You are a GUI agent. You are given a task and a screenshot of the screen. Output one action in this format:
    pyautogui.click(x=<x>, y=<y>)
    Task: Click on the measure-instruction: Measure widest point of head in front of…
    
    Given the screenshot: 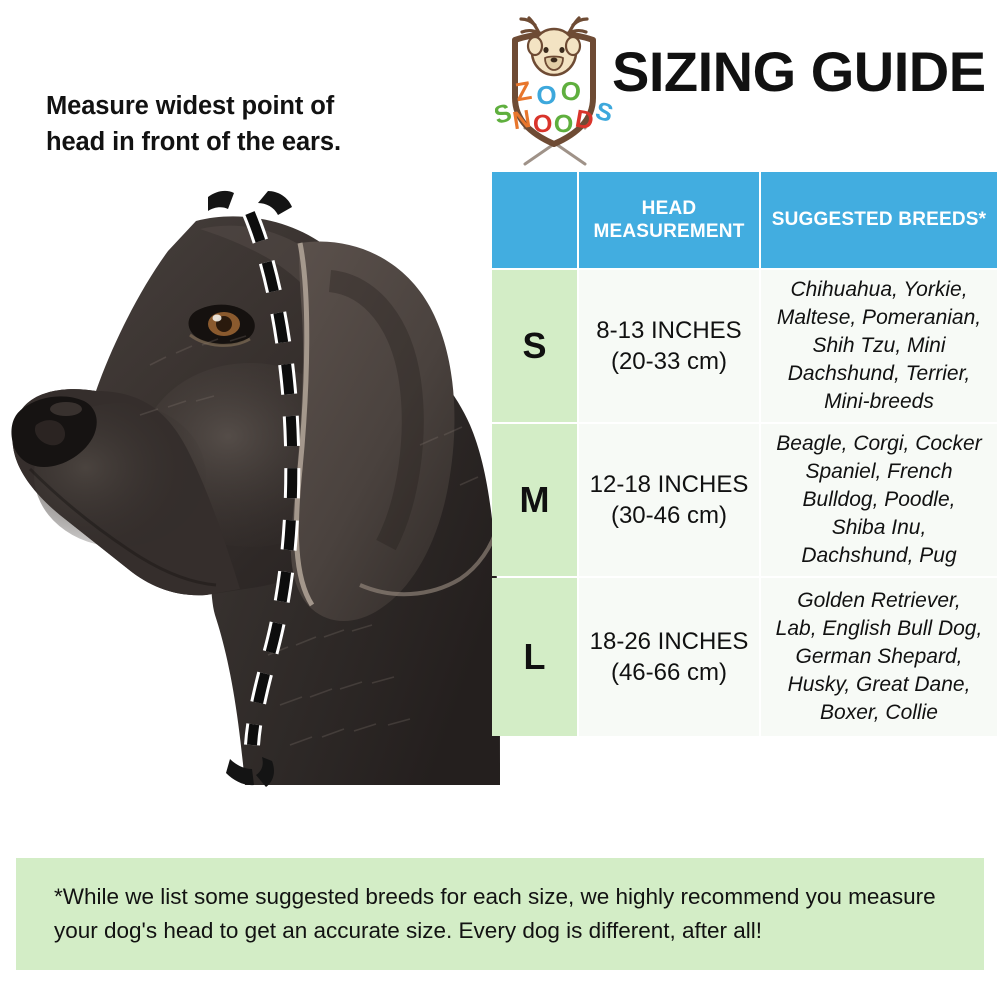 What is the action you would take?
    pyautogui.click(x=216, y=124)
    